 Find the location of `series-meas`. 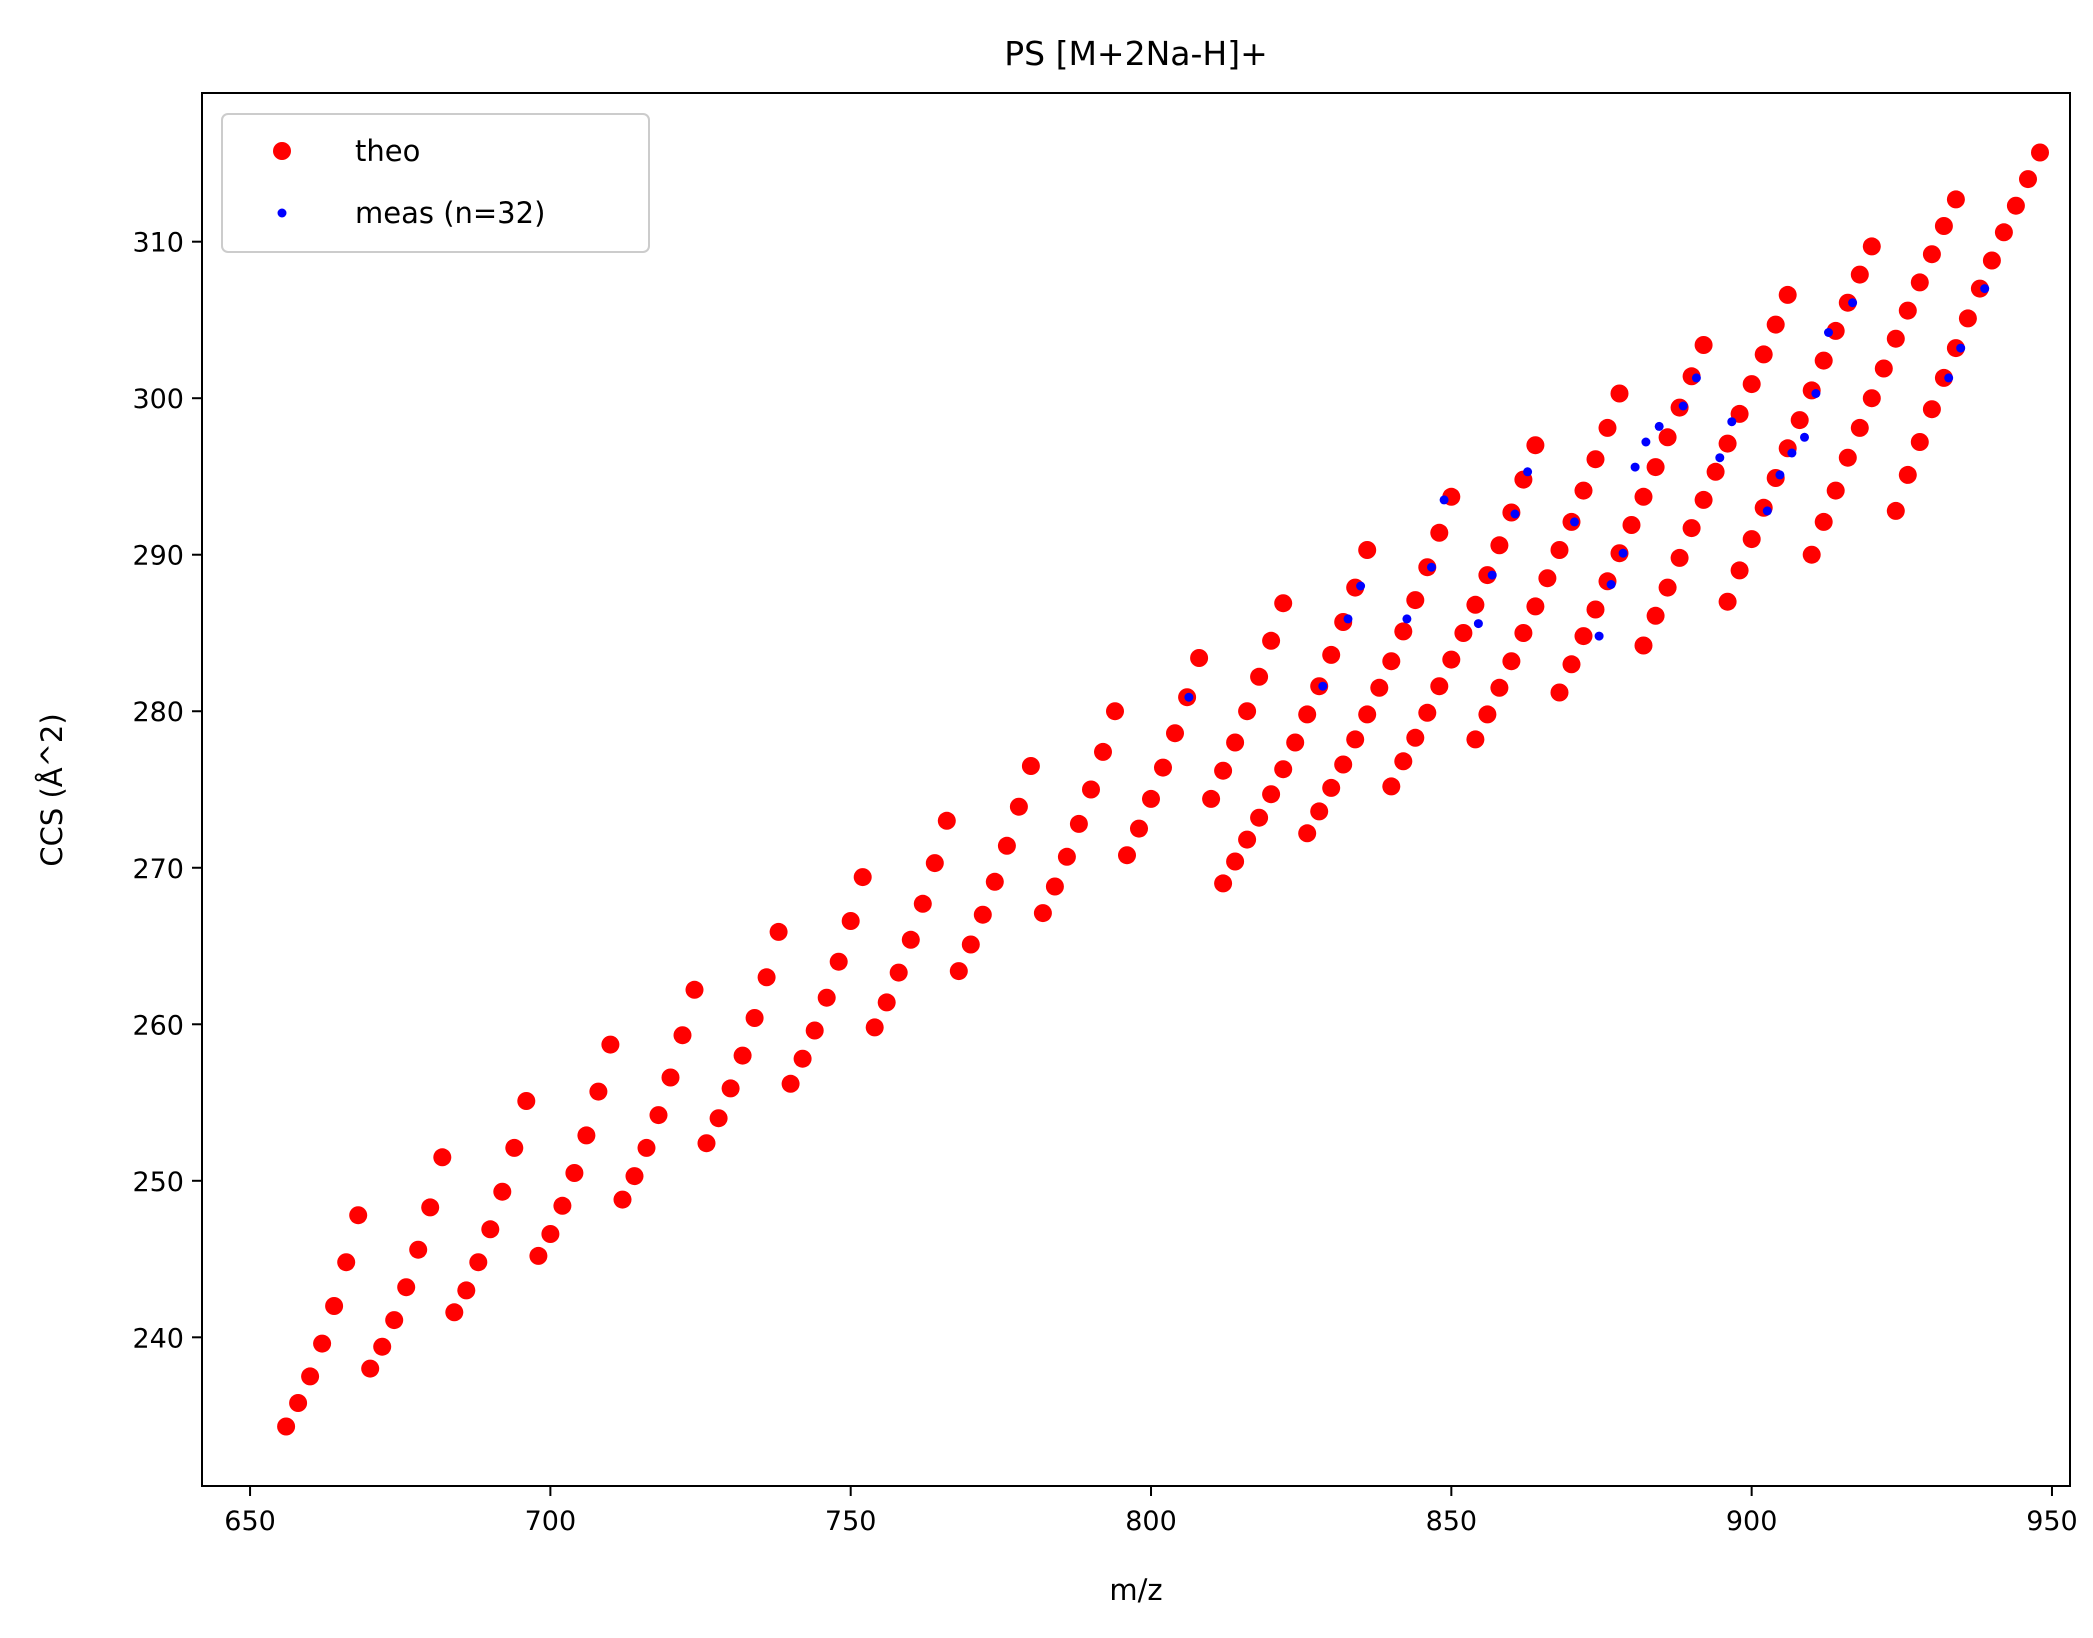

series-meas is located at coordinates (1587, 493).